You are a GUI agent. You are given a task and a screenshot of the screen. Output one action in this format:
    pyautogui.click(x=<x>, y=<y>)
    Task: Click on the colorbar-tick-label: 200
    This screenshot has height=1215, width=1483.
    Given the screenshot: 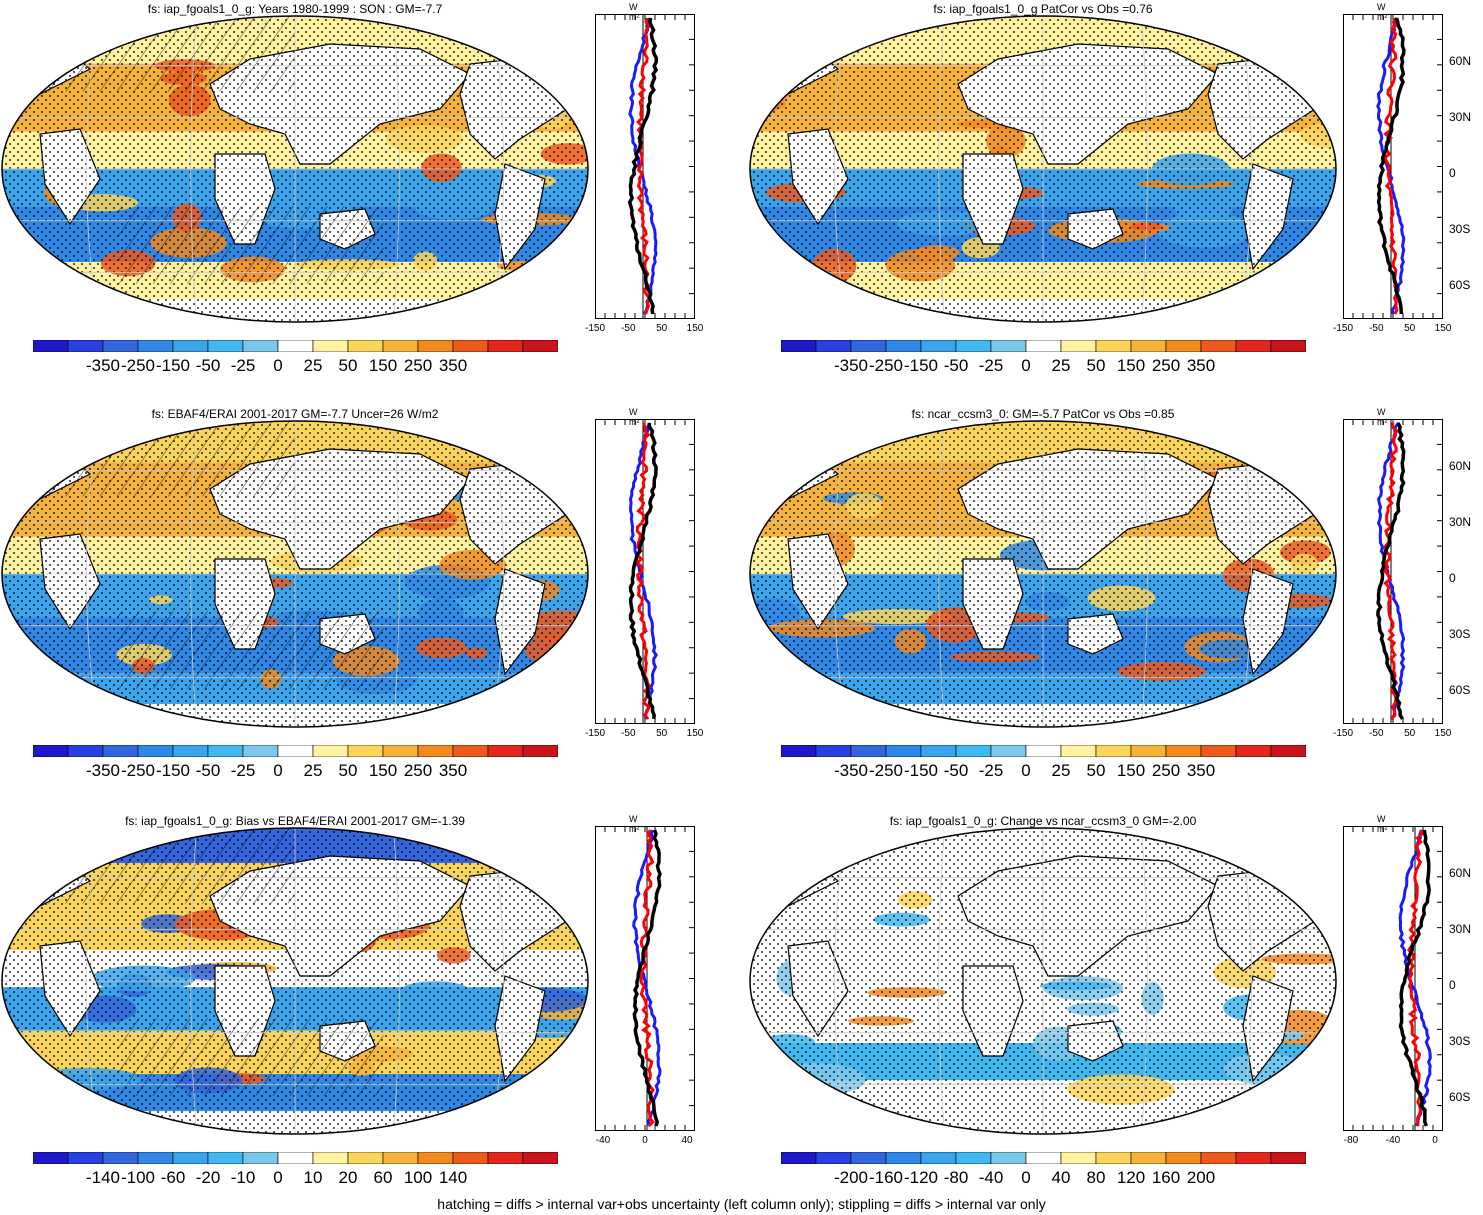 What is the action you would take?
    pyautogui.click(x=1201, y=1177)
    